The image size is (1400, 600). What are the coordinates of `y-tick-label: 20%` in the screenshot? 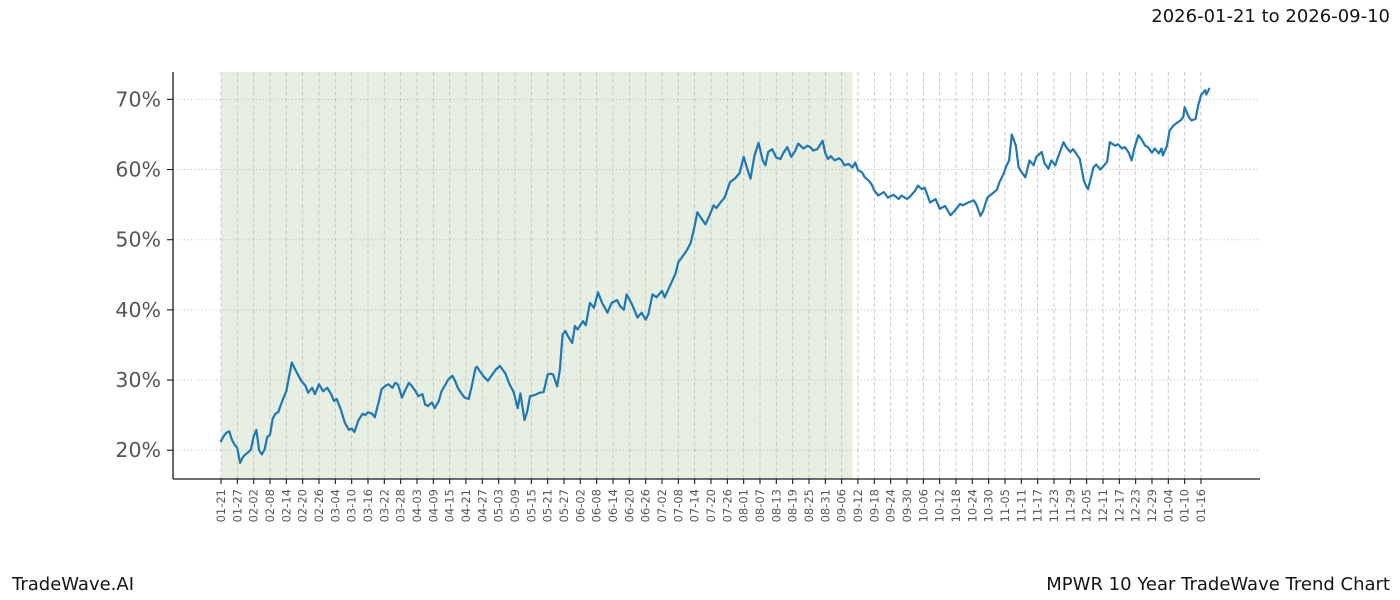 It's located at (138, 450).